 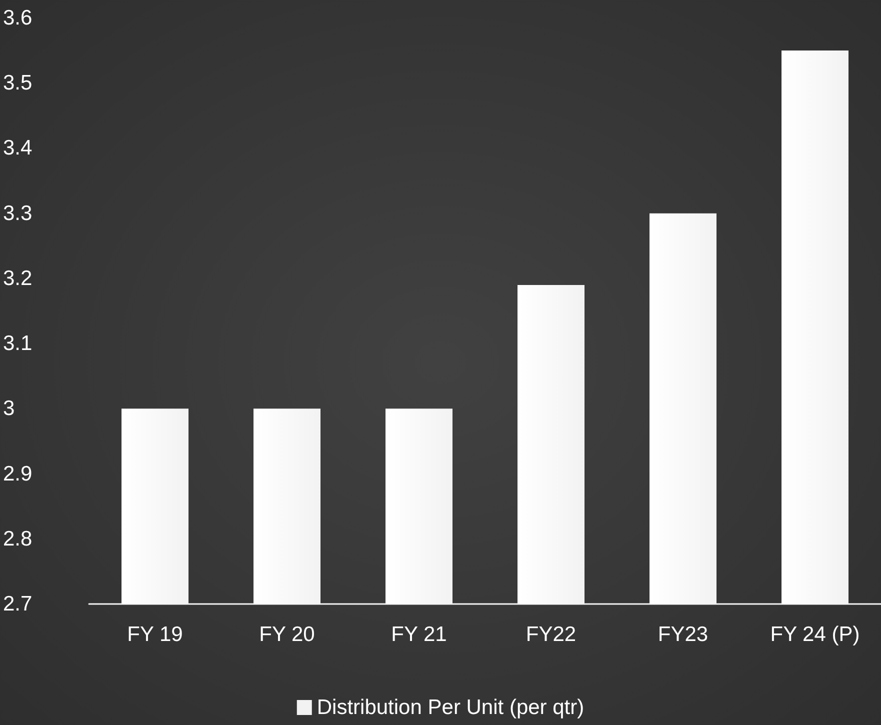 I want to click on y-tick-label: 2.8, so click(x=17, y=538).